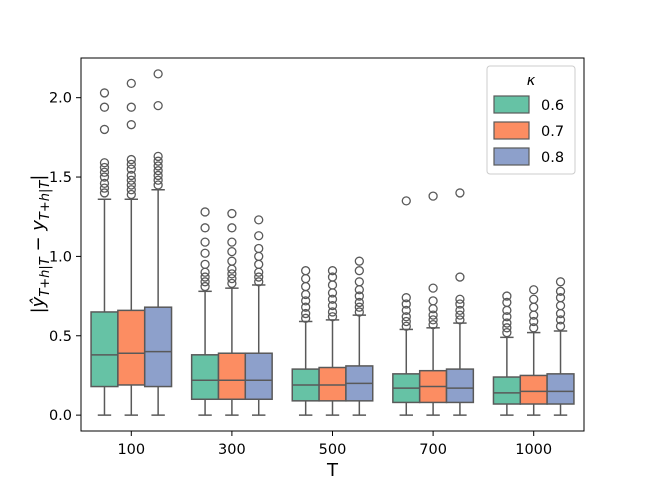 The image size is (648, 486). What do you see at coordinates (511, 156) in the screenshot?
I see `legend-swatch-0.8` at bounding box center [511, 156].